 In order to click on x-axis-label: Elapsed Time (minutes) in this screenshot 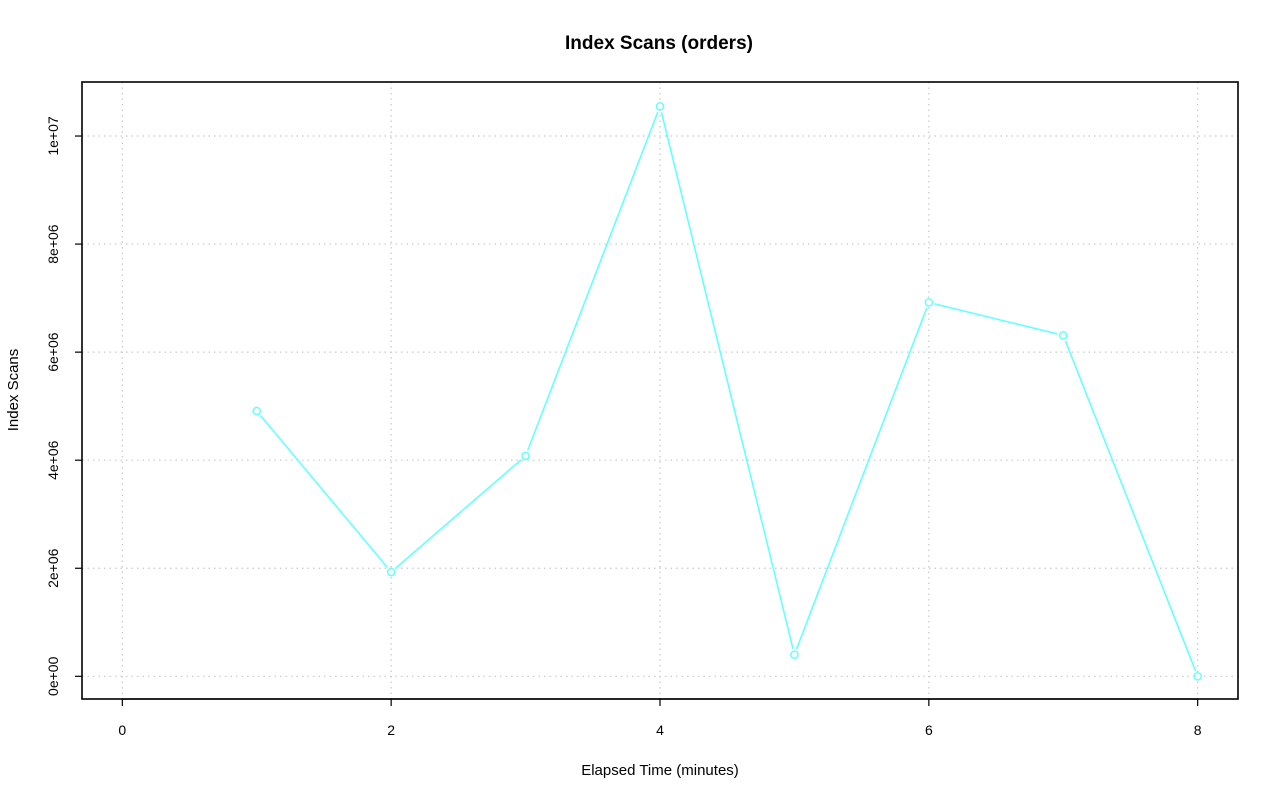, I will do `click(660, 770)`.